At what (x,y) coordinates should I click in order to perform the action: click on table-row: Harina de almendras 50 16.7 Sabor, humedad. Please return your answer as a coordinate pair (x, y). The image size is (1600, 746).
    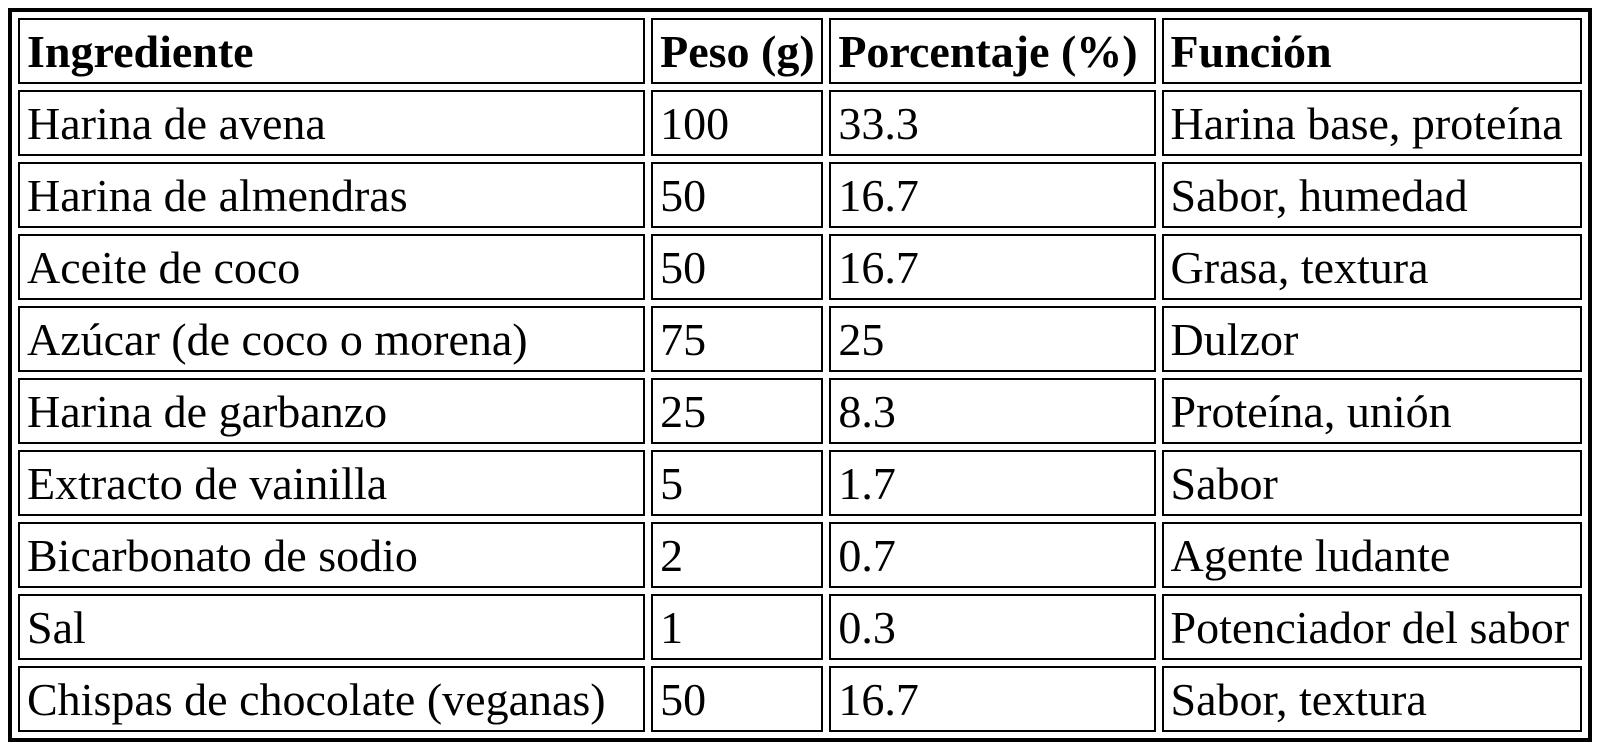
    Looking at the image, I should click on (800, 195).